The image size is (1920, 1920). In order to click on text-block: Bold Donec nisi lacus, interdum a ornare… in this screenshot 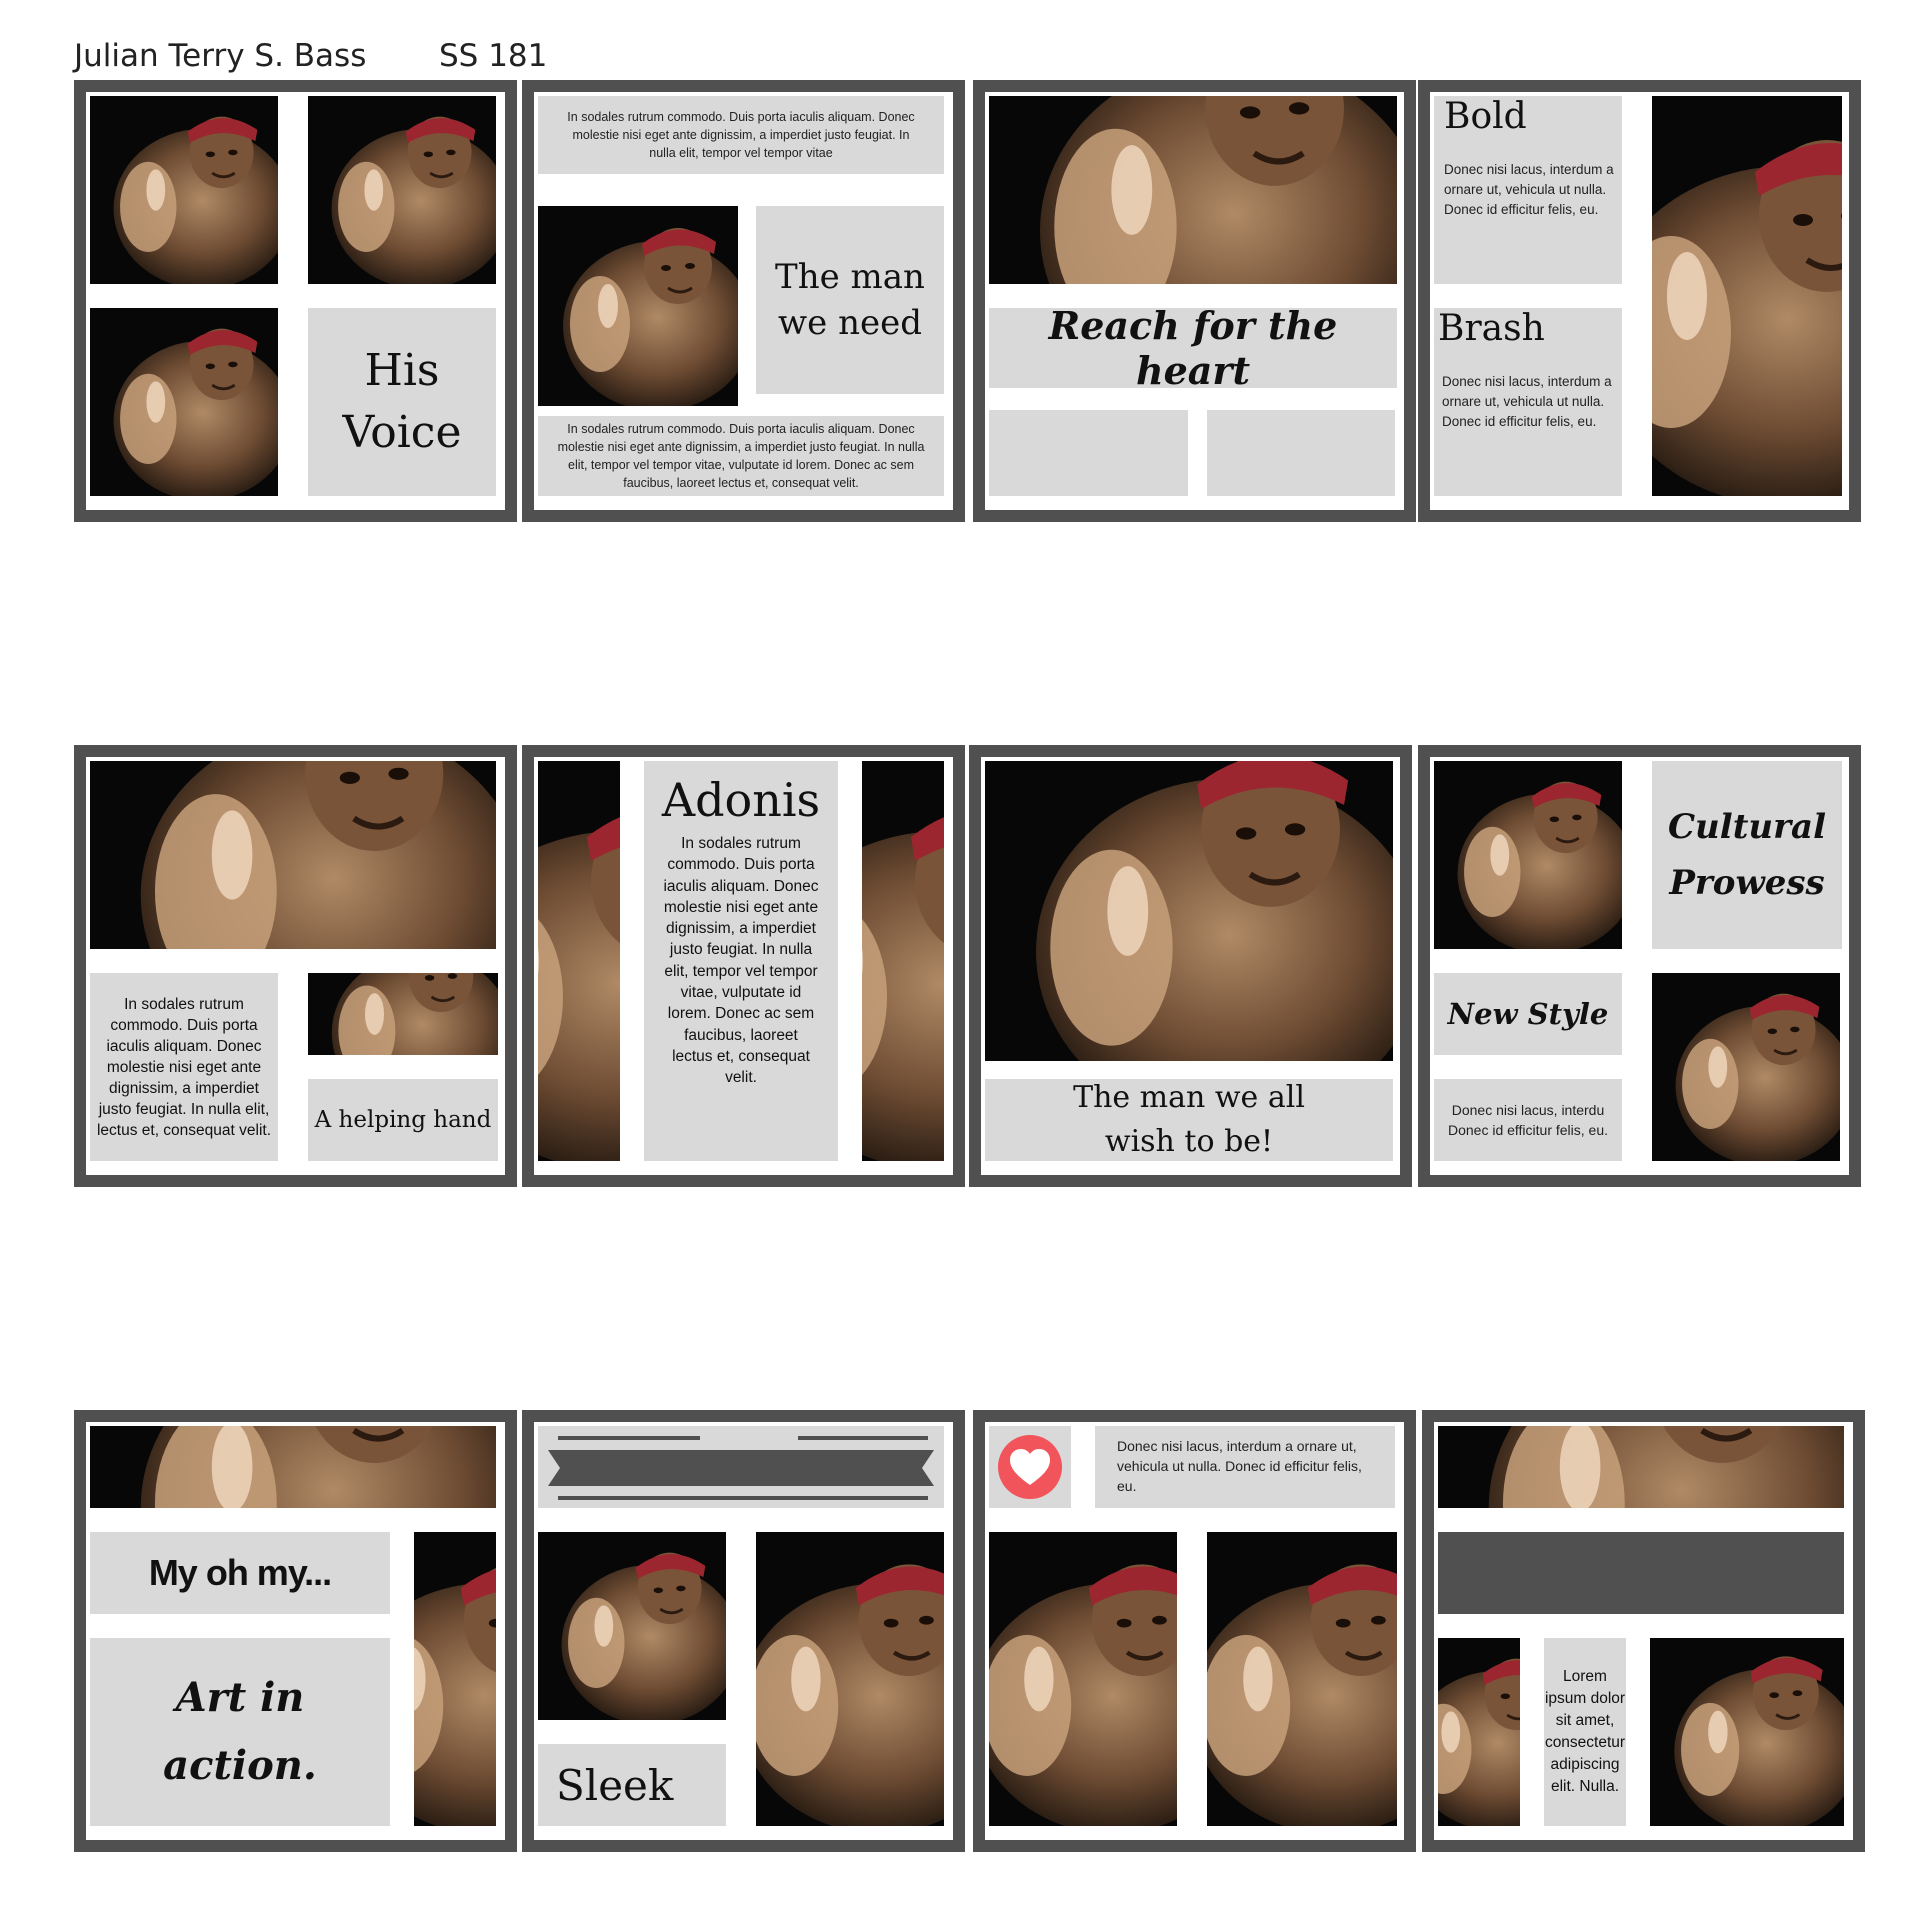, I will do `click(1528, 190)`.